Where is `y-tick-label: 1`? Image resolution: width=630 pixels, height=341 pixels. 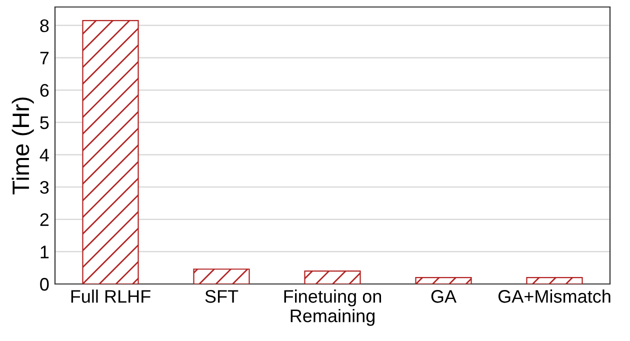
y-tick-label: 1 is located at coordinates (44, 252).